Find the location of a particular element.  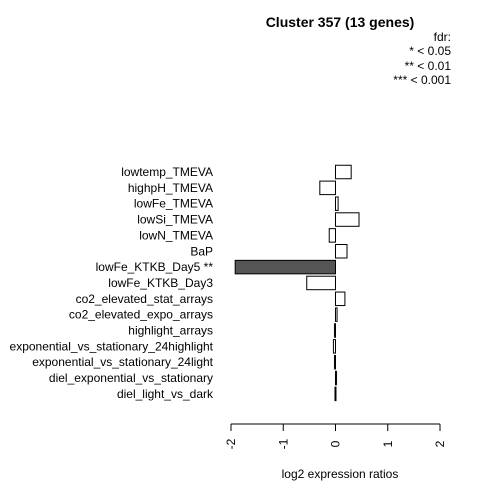

category-label-10: highlight_arrays is located at coordinates (170, 331).